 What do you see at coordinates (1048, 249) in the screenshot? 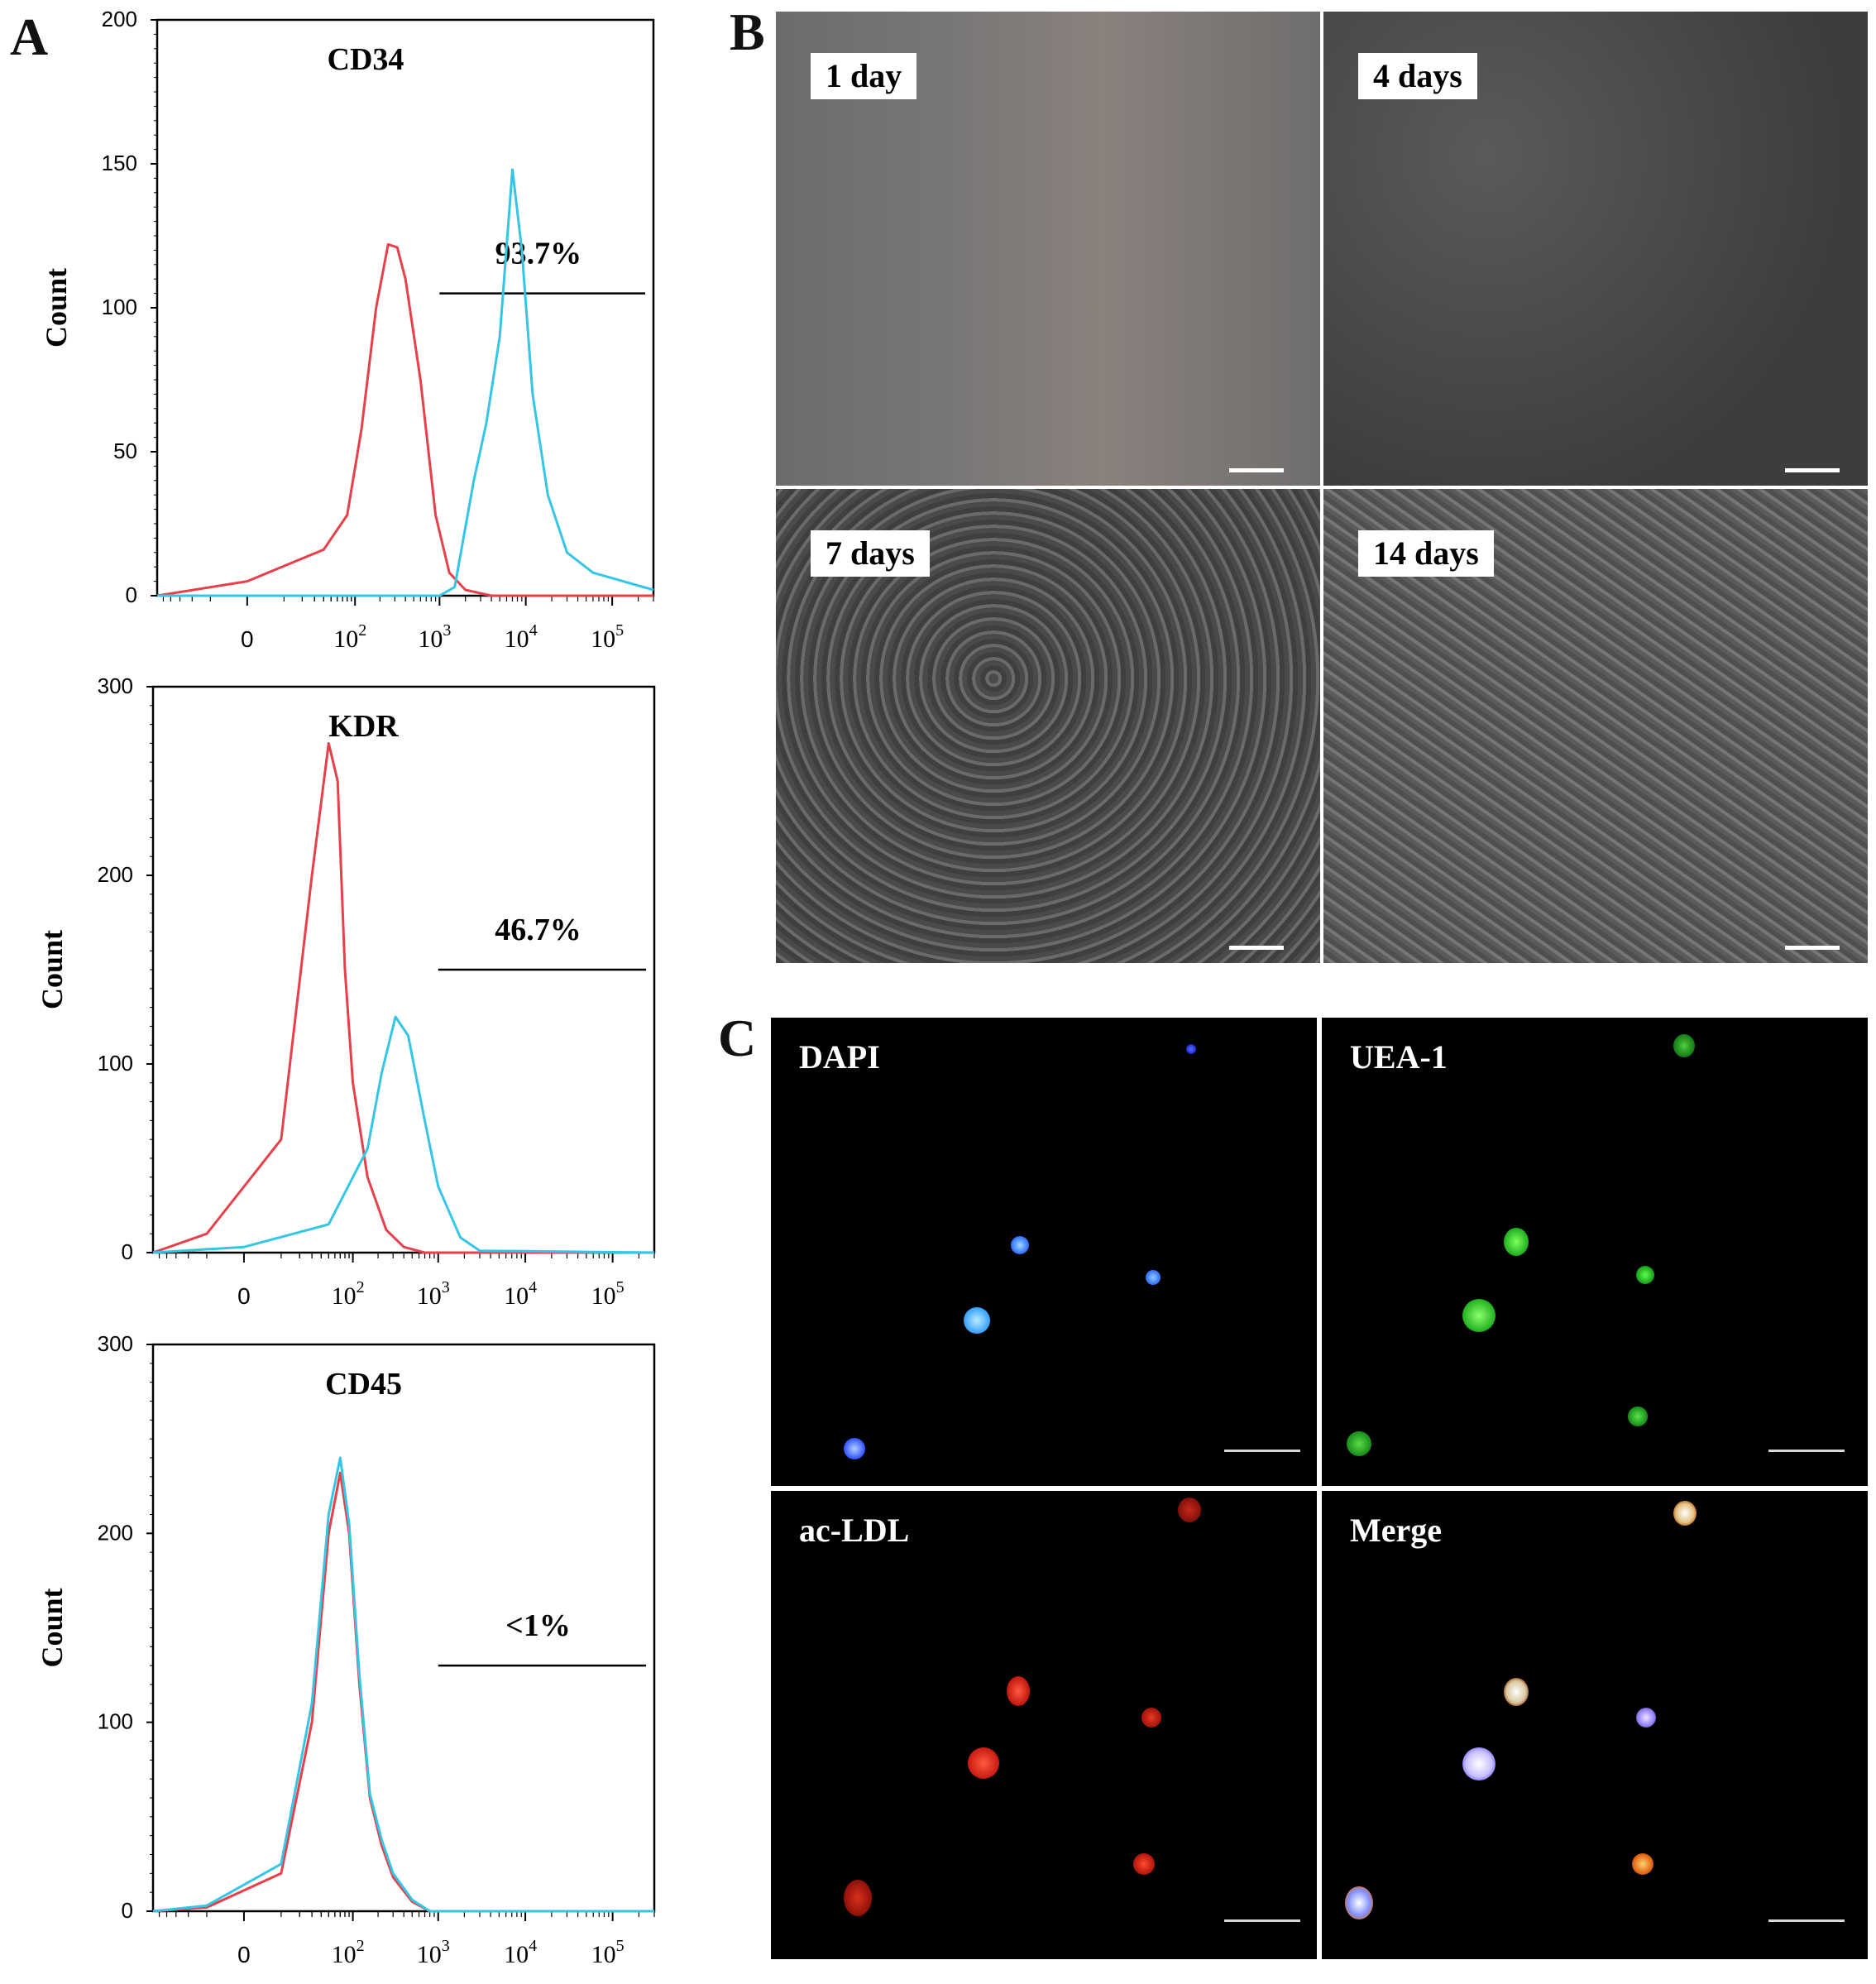
I see `culture-image-day1: 1 day` at bounding box center [1048, 249].